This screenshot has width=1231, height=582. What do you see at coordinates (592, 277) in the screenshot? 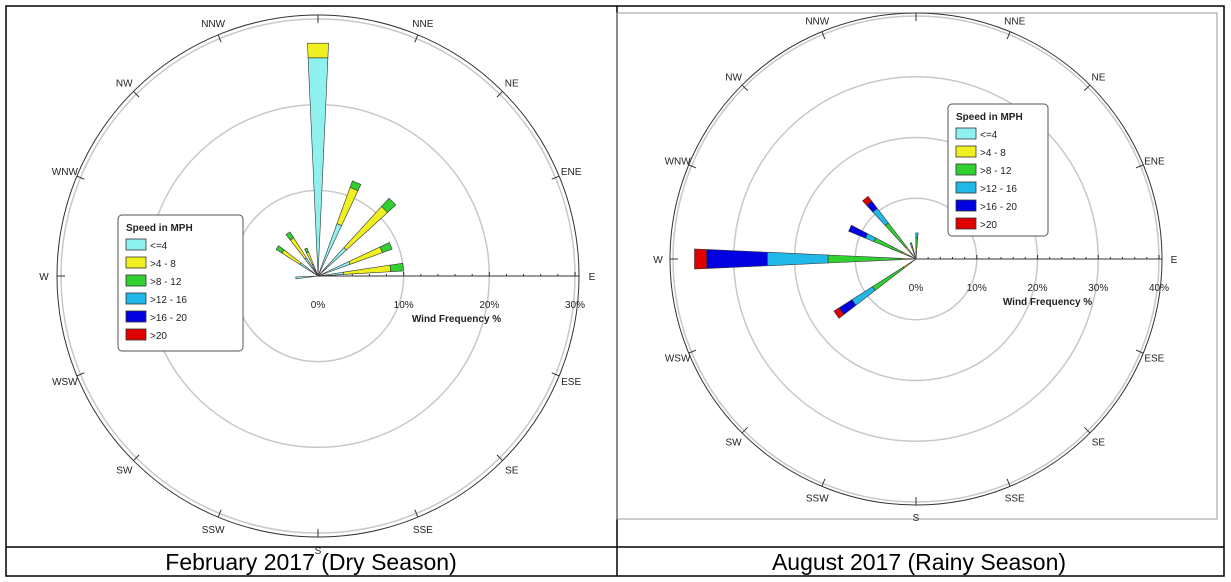
I see `direction-label-e: E` at bounding box center [592, 277].